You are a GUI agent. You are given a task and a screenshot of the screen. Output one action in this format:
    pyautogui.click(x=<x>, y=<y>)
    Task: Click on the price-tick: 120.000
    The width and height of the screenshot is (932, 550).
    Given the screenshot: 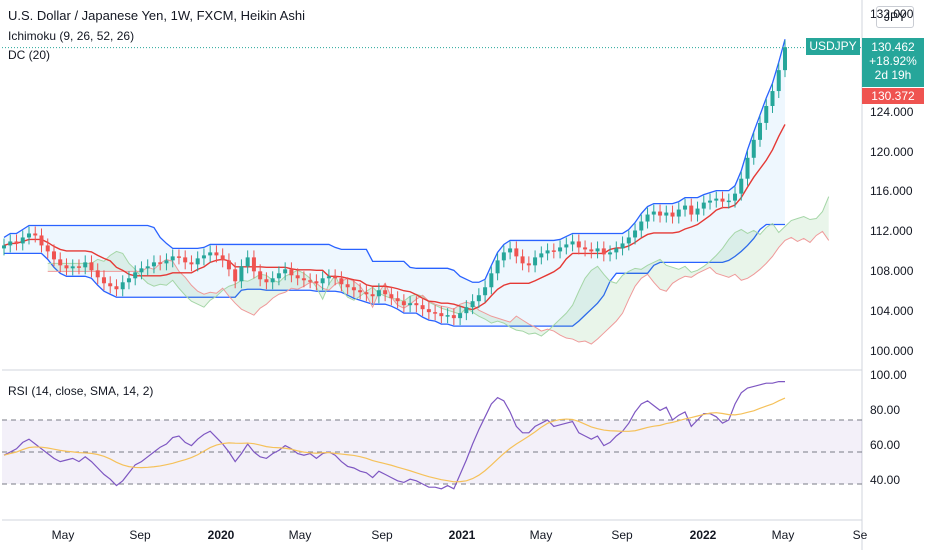 What is the action you would take?
    pyautogui.click(x=892, y=152)
    